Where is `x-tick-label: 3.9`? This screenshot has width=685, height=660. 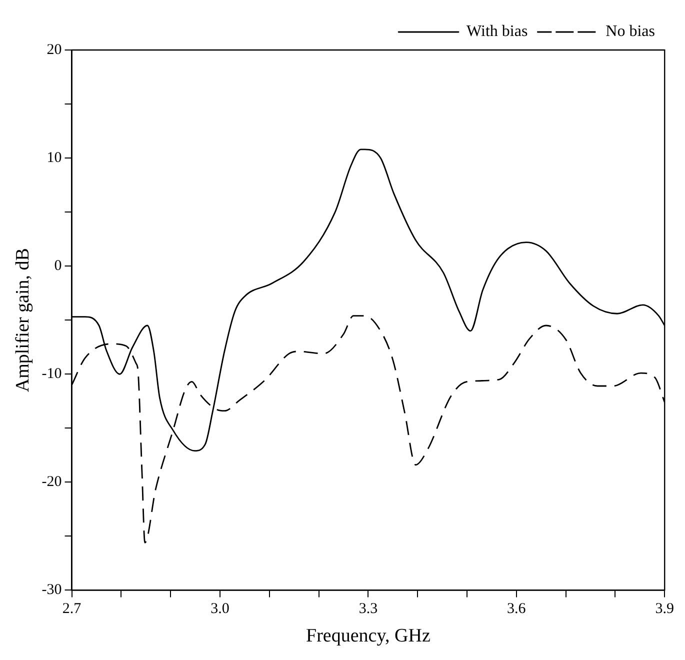 x-tick-label: 3.9 is located at coordinates (664, 609).